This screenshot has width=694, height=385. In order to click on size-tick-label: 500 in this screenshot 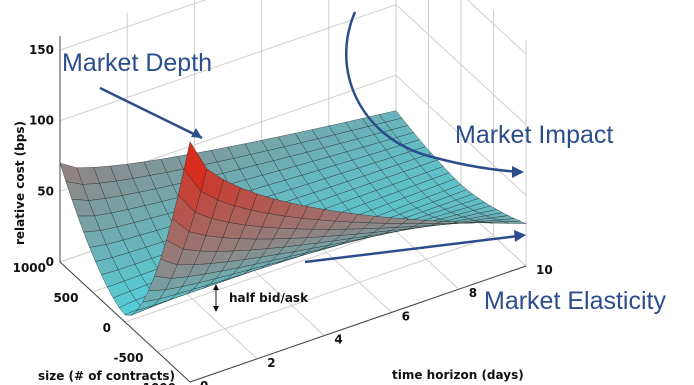, I will do `click(65, 298)`.